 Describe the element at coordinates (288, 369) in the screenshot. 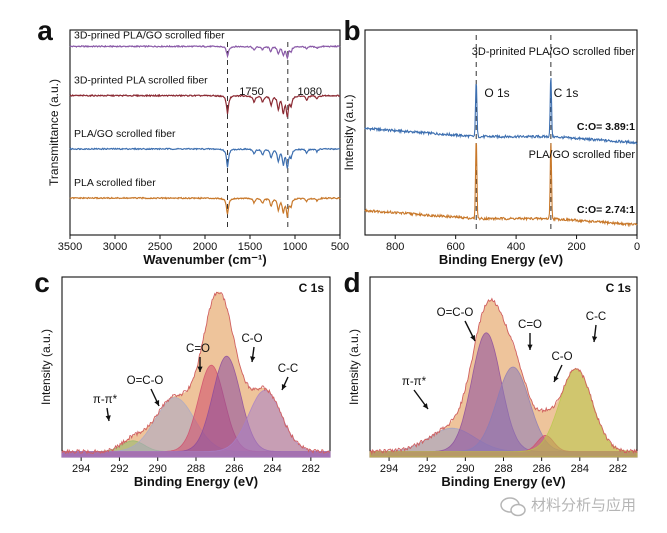

I see `component-label-c: C-C` at that location.